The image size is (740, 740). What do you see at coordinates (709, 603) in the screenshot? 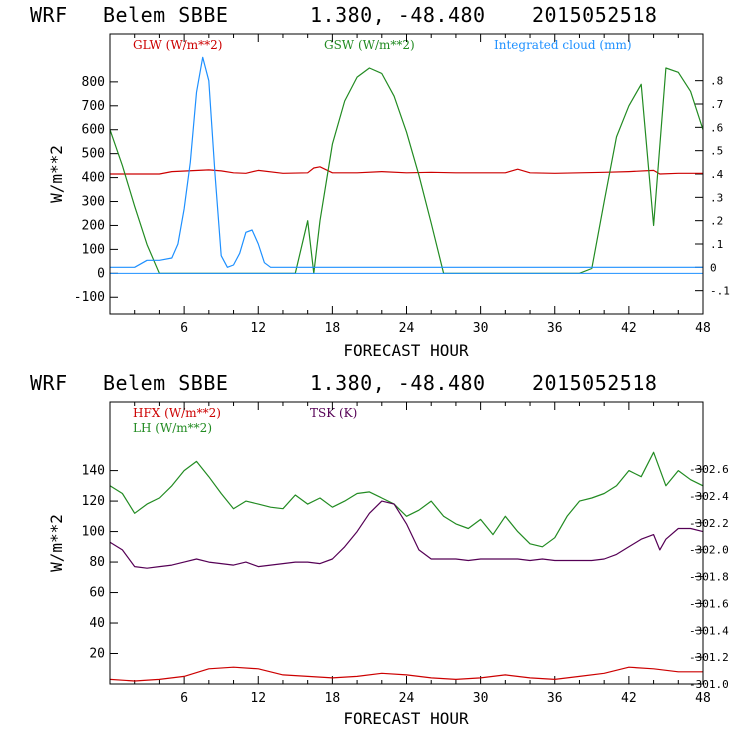
I see `y-right-tick-label: -301.6` at bounding box center [709, 603].